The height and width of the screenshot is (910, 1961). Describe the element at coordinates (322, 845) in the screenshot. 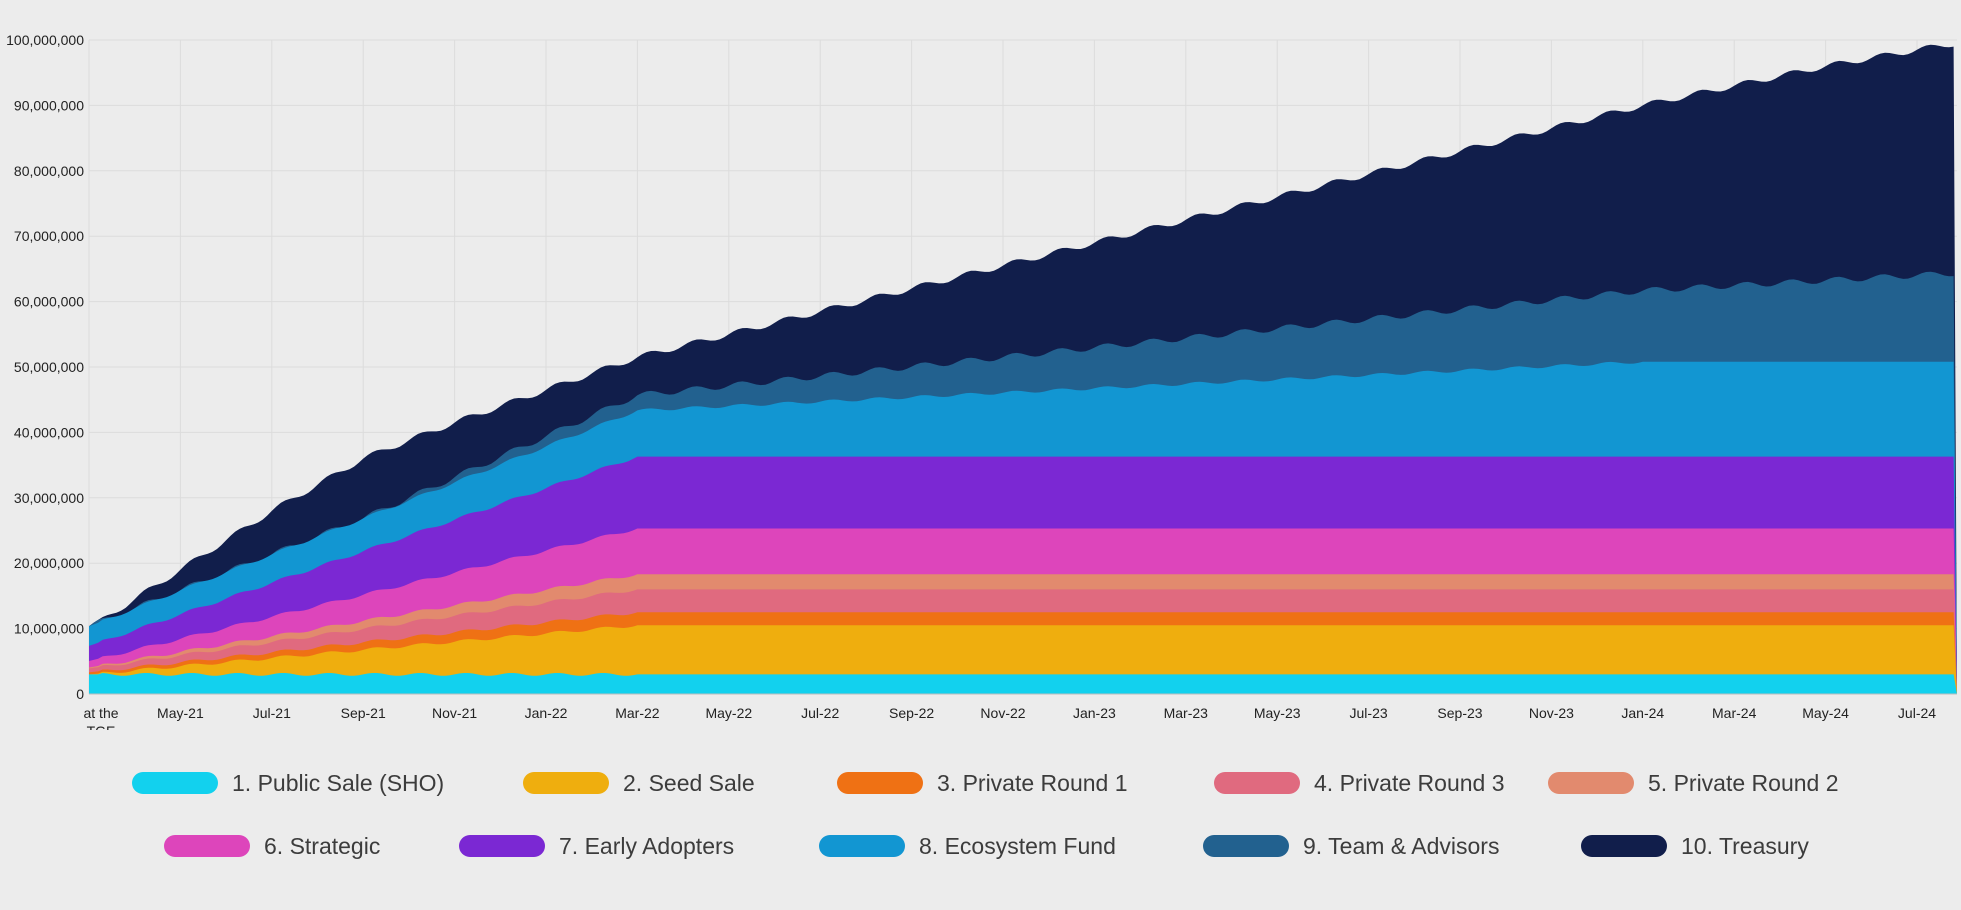

I see `legend-label: 6. Strategic` at that location.